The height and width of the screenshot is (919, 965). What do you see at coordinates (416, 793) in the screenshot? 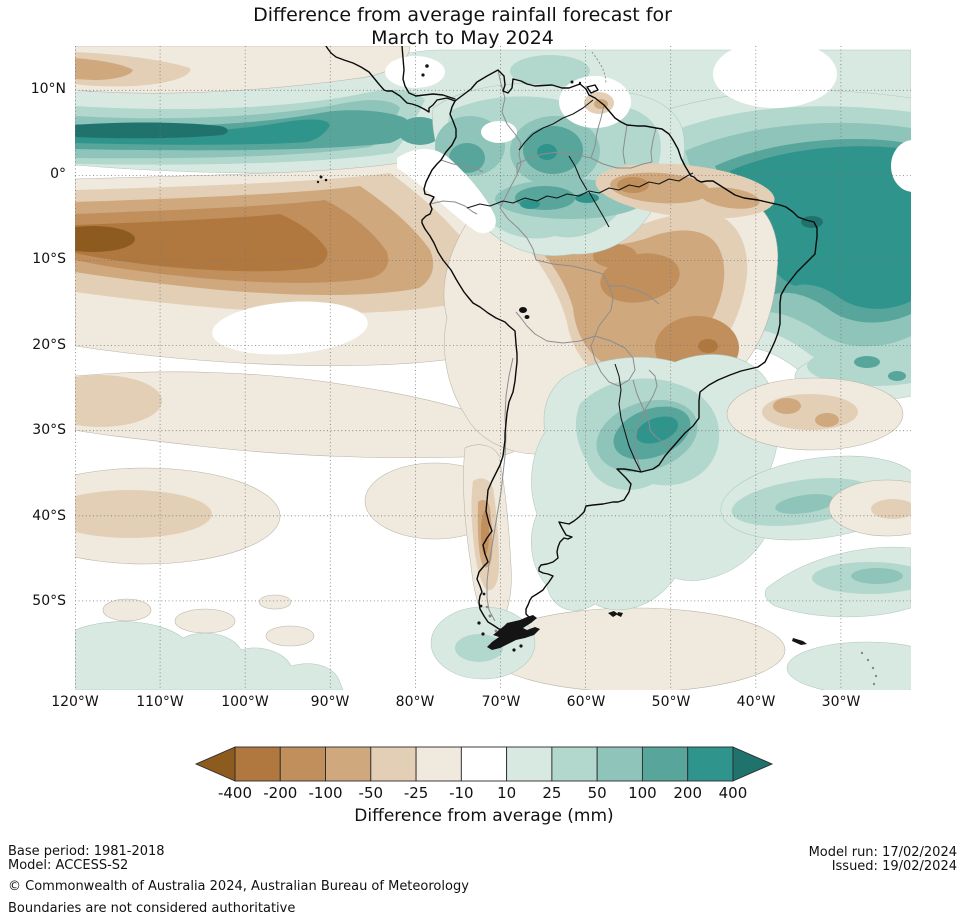
I see `colorbar-tick-label: -25` at bounding box center [416, 793].